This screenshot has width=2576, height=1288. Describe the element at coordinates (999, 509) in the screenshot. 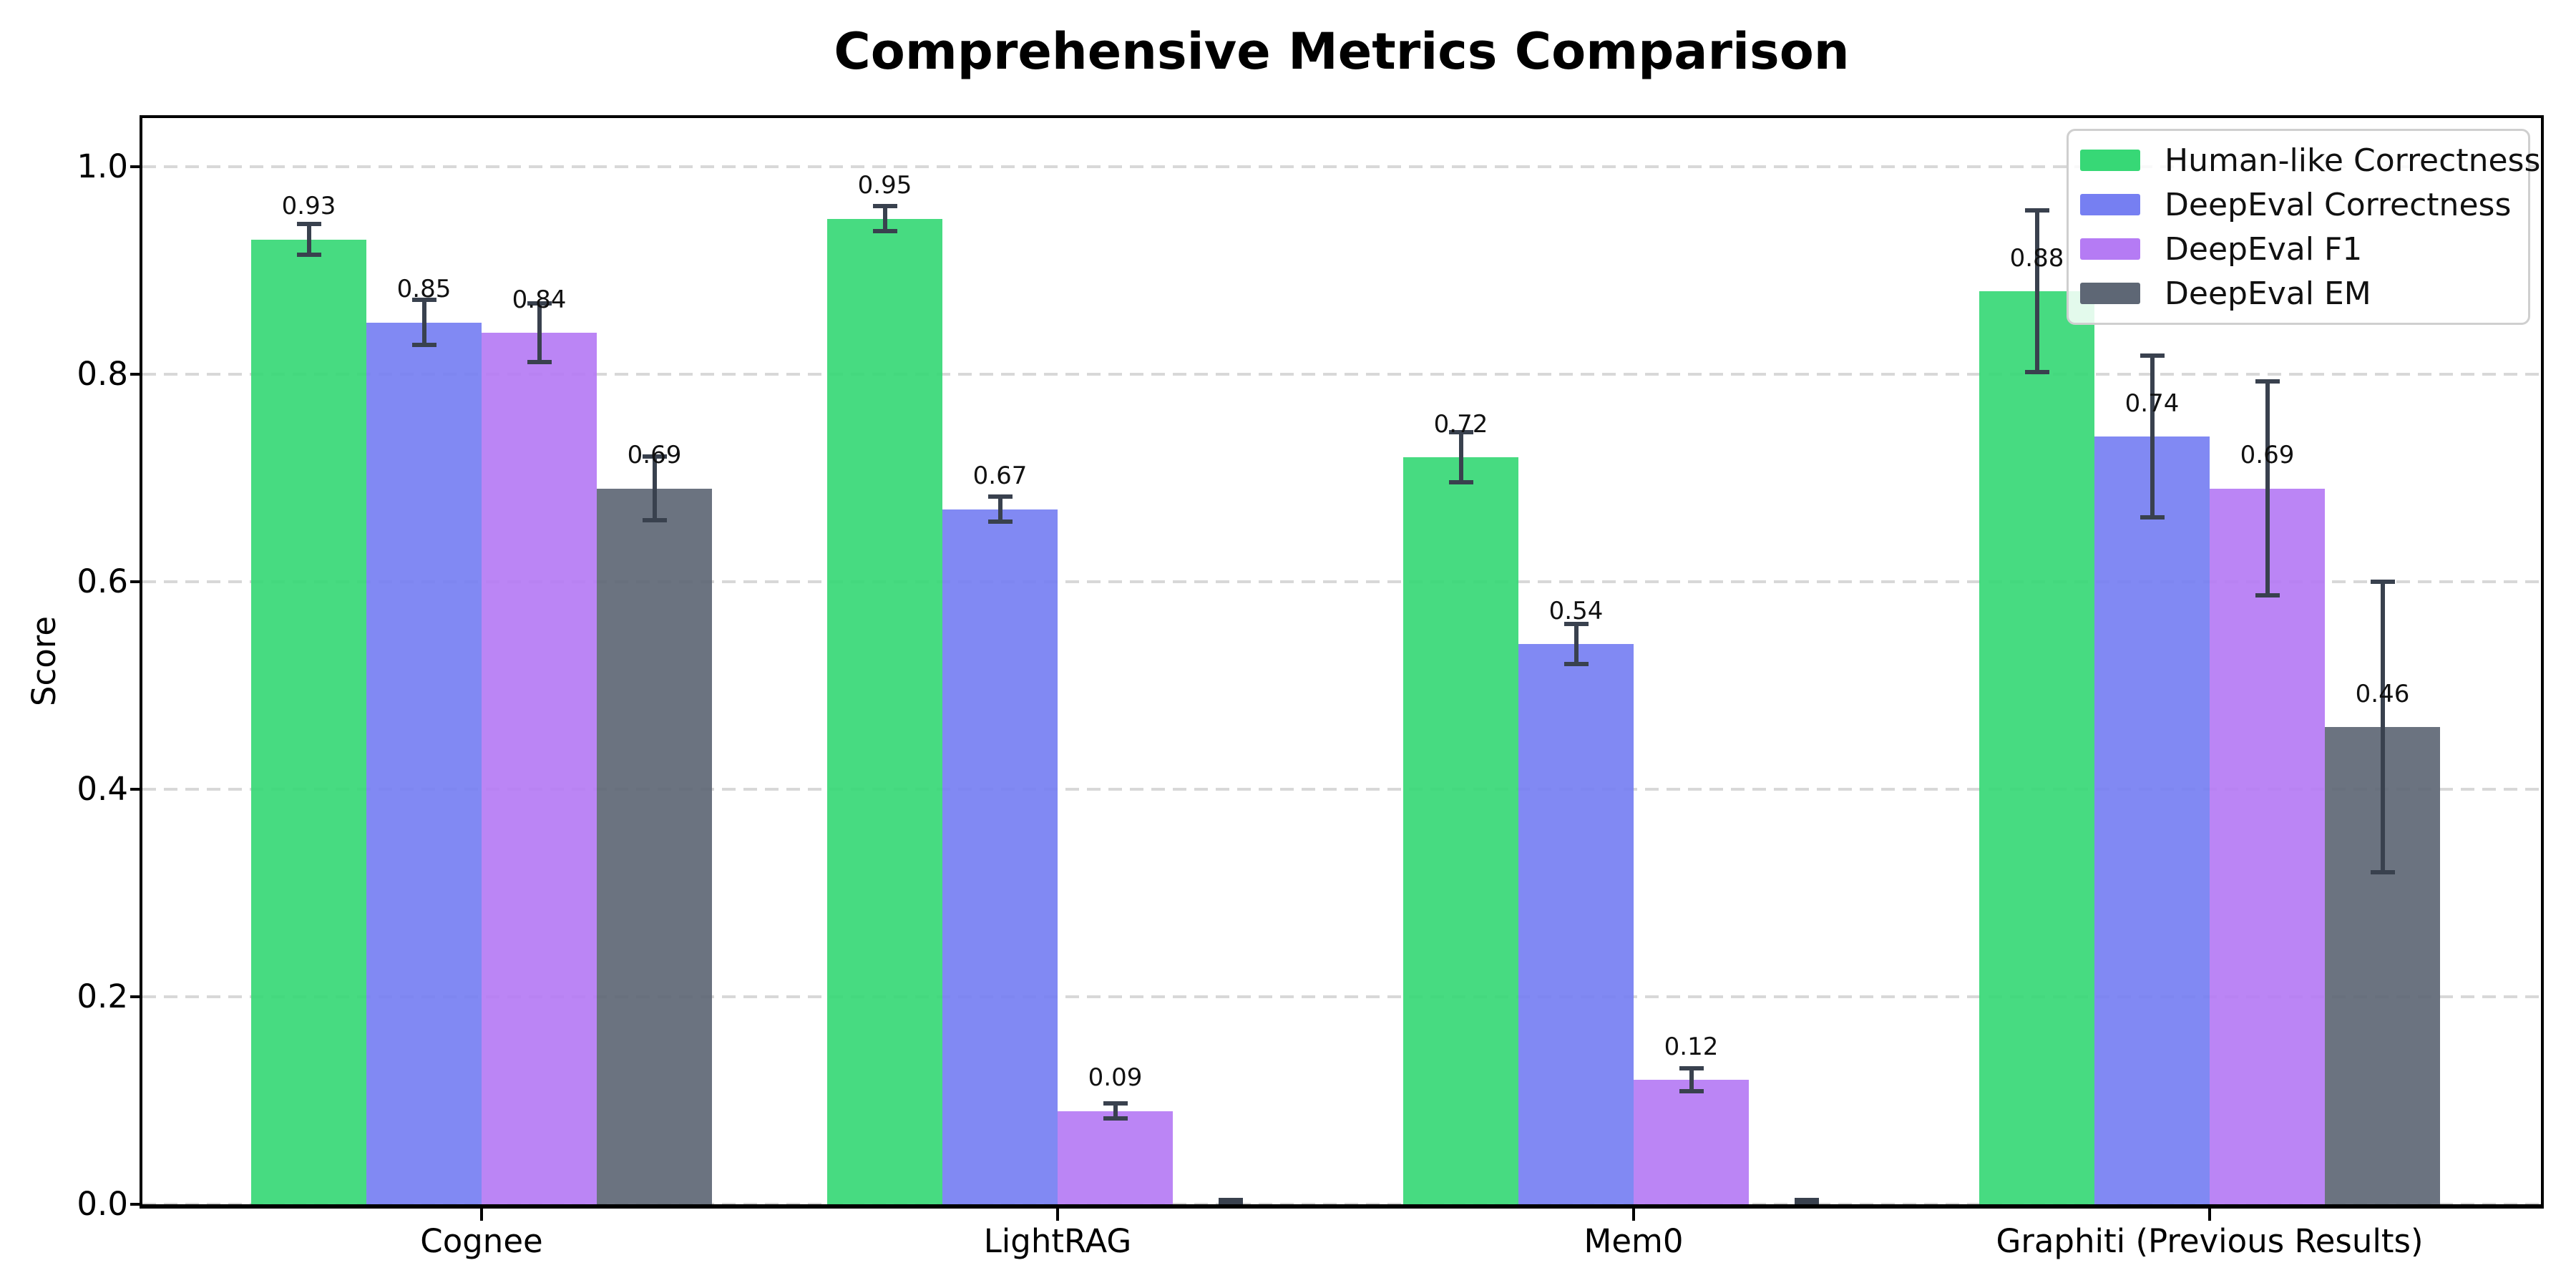

I see `error-bar-lightrag-deepeval-correctness` at that location.